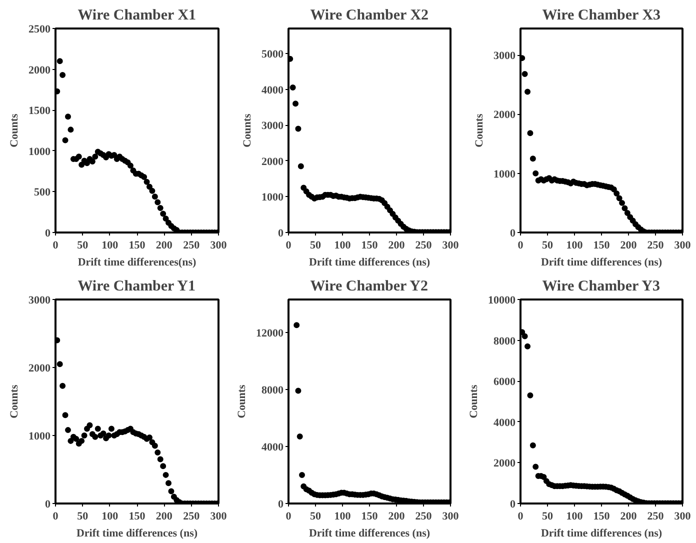 The image size is (696, 543). What do you see at coordinates (39, 30) in the screenshot?
I see `y-tick-label: 2500` at bounding box center [39, 30].